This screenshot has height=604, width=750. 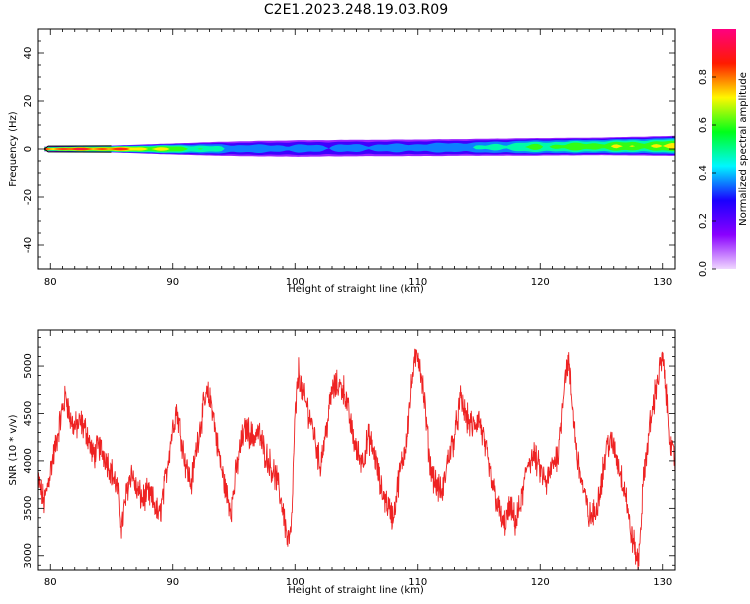 I want to click on colorbar-tick-label: 0.8, so click(x=703, y=77).